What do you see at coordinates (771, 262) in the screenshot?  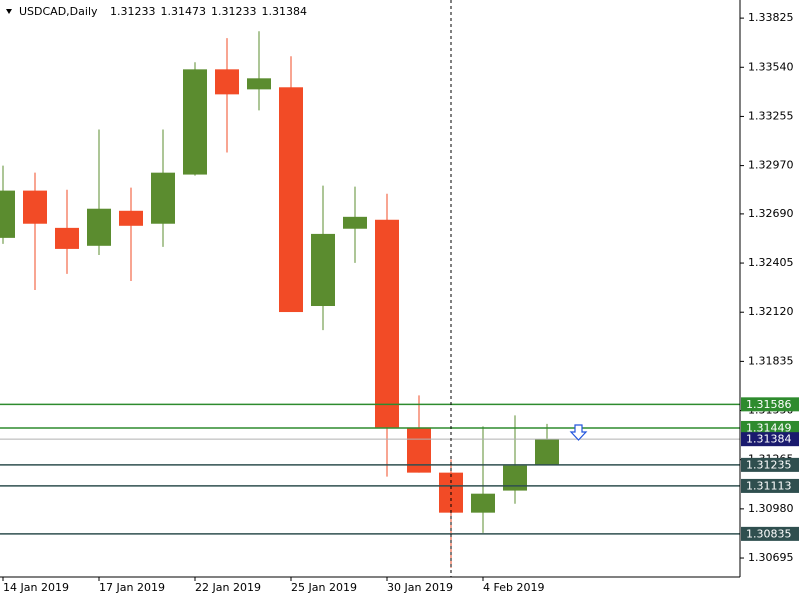 I see `y-tick-label: 1.32405` at bounding box center [771, 262].